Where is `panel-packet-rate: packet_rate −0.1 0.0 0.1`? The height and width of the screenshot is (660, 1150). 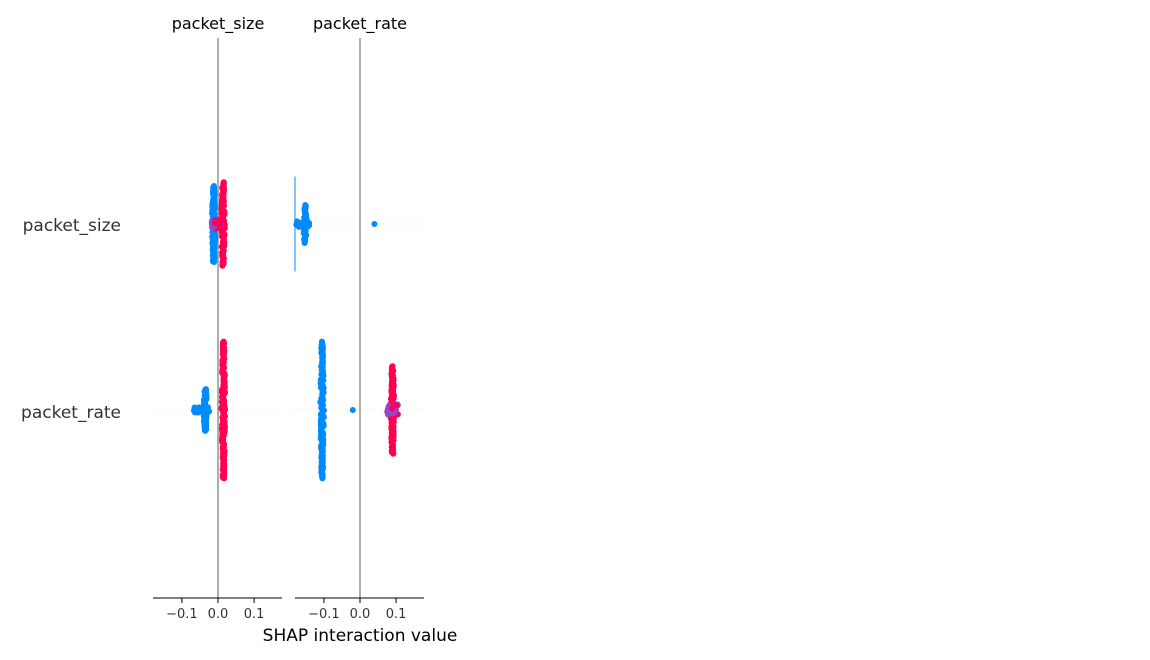 panel-packet-rate: packet_rate −0.1 0.0 0.1 is located at coordinates (358, 318).